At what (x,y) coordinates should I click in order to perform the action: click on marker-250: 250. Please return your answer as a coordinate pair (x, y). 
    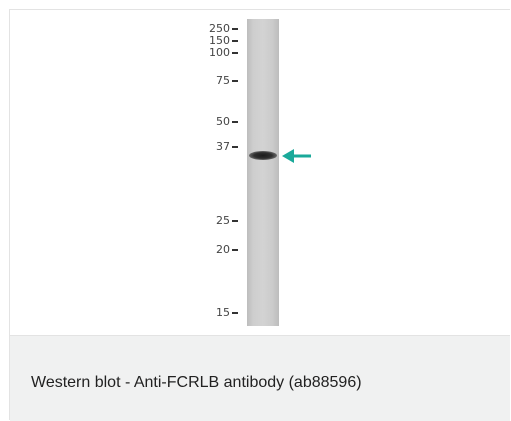
    Looking at the image, I should click on (209, 29).